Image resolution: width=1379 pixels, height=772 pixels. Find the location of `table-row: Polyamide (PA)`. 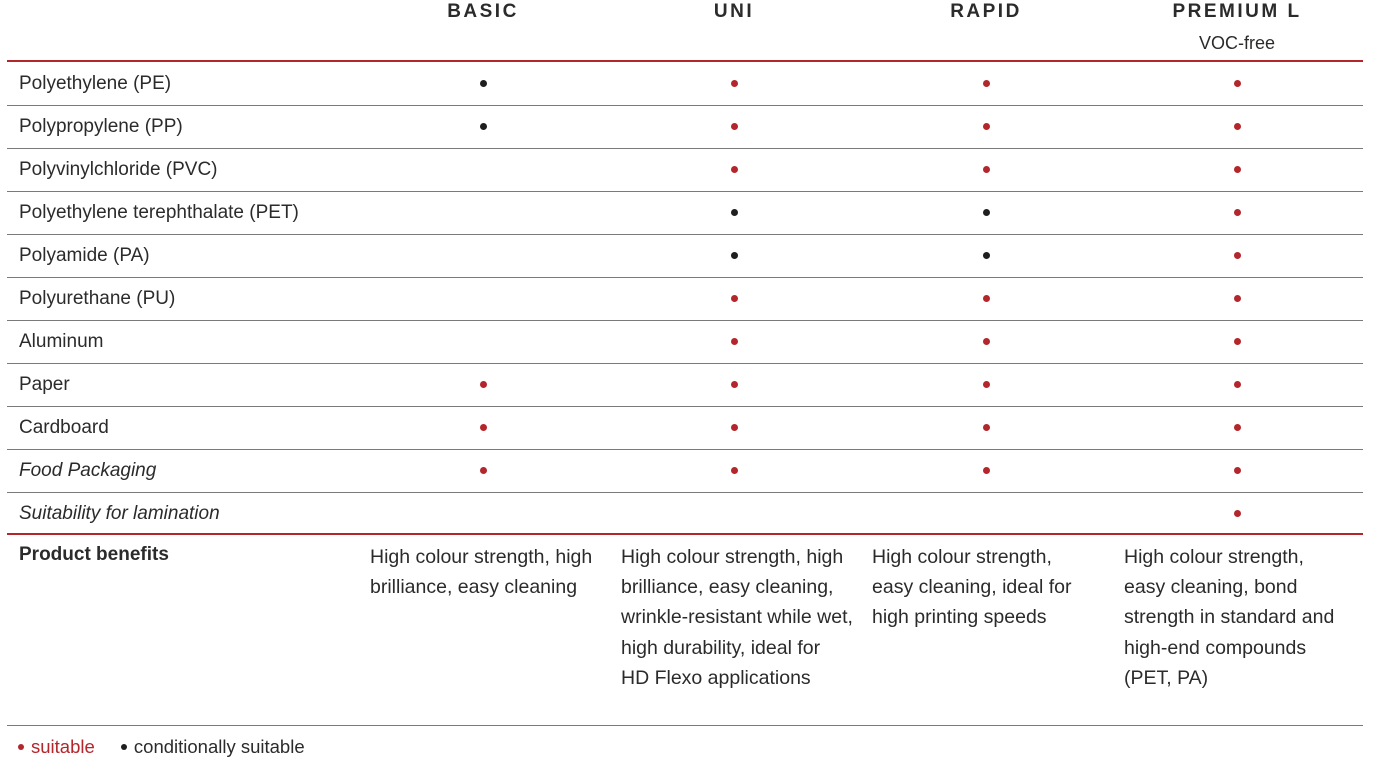

table-row: Polyamide (PA) is located at coordinates (685, 255).